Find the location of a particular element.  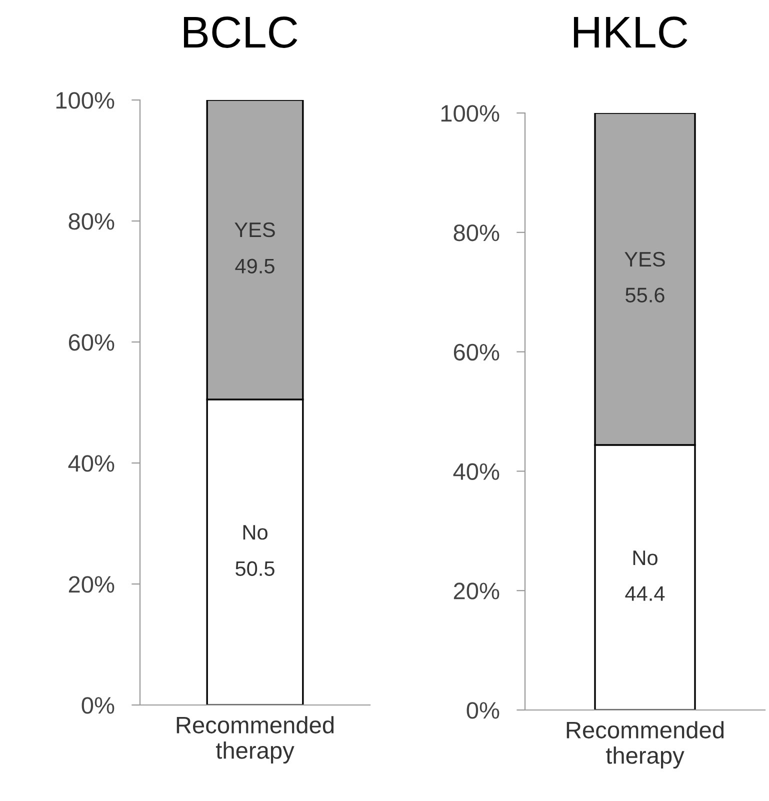

chart-title: HKLC is located at coordinates (631, 32).